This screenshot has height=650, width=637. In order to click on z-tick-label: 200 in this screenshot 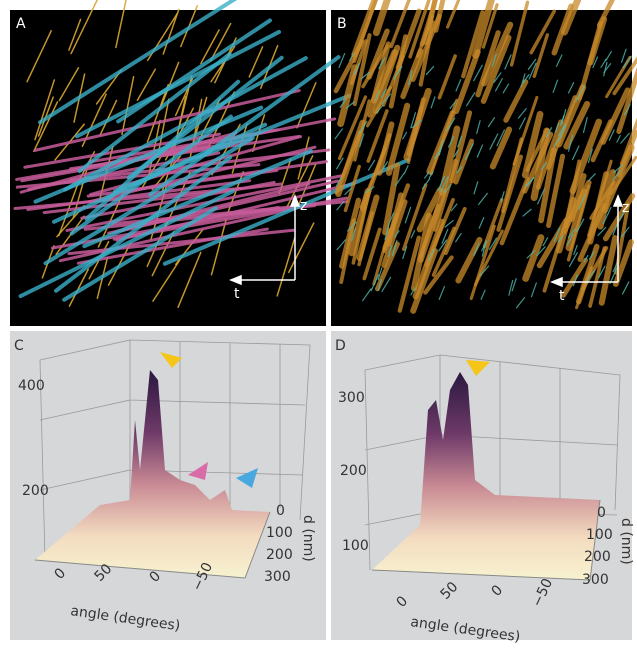, I will do `click(35, 491)`.